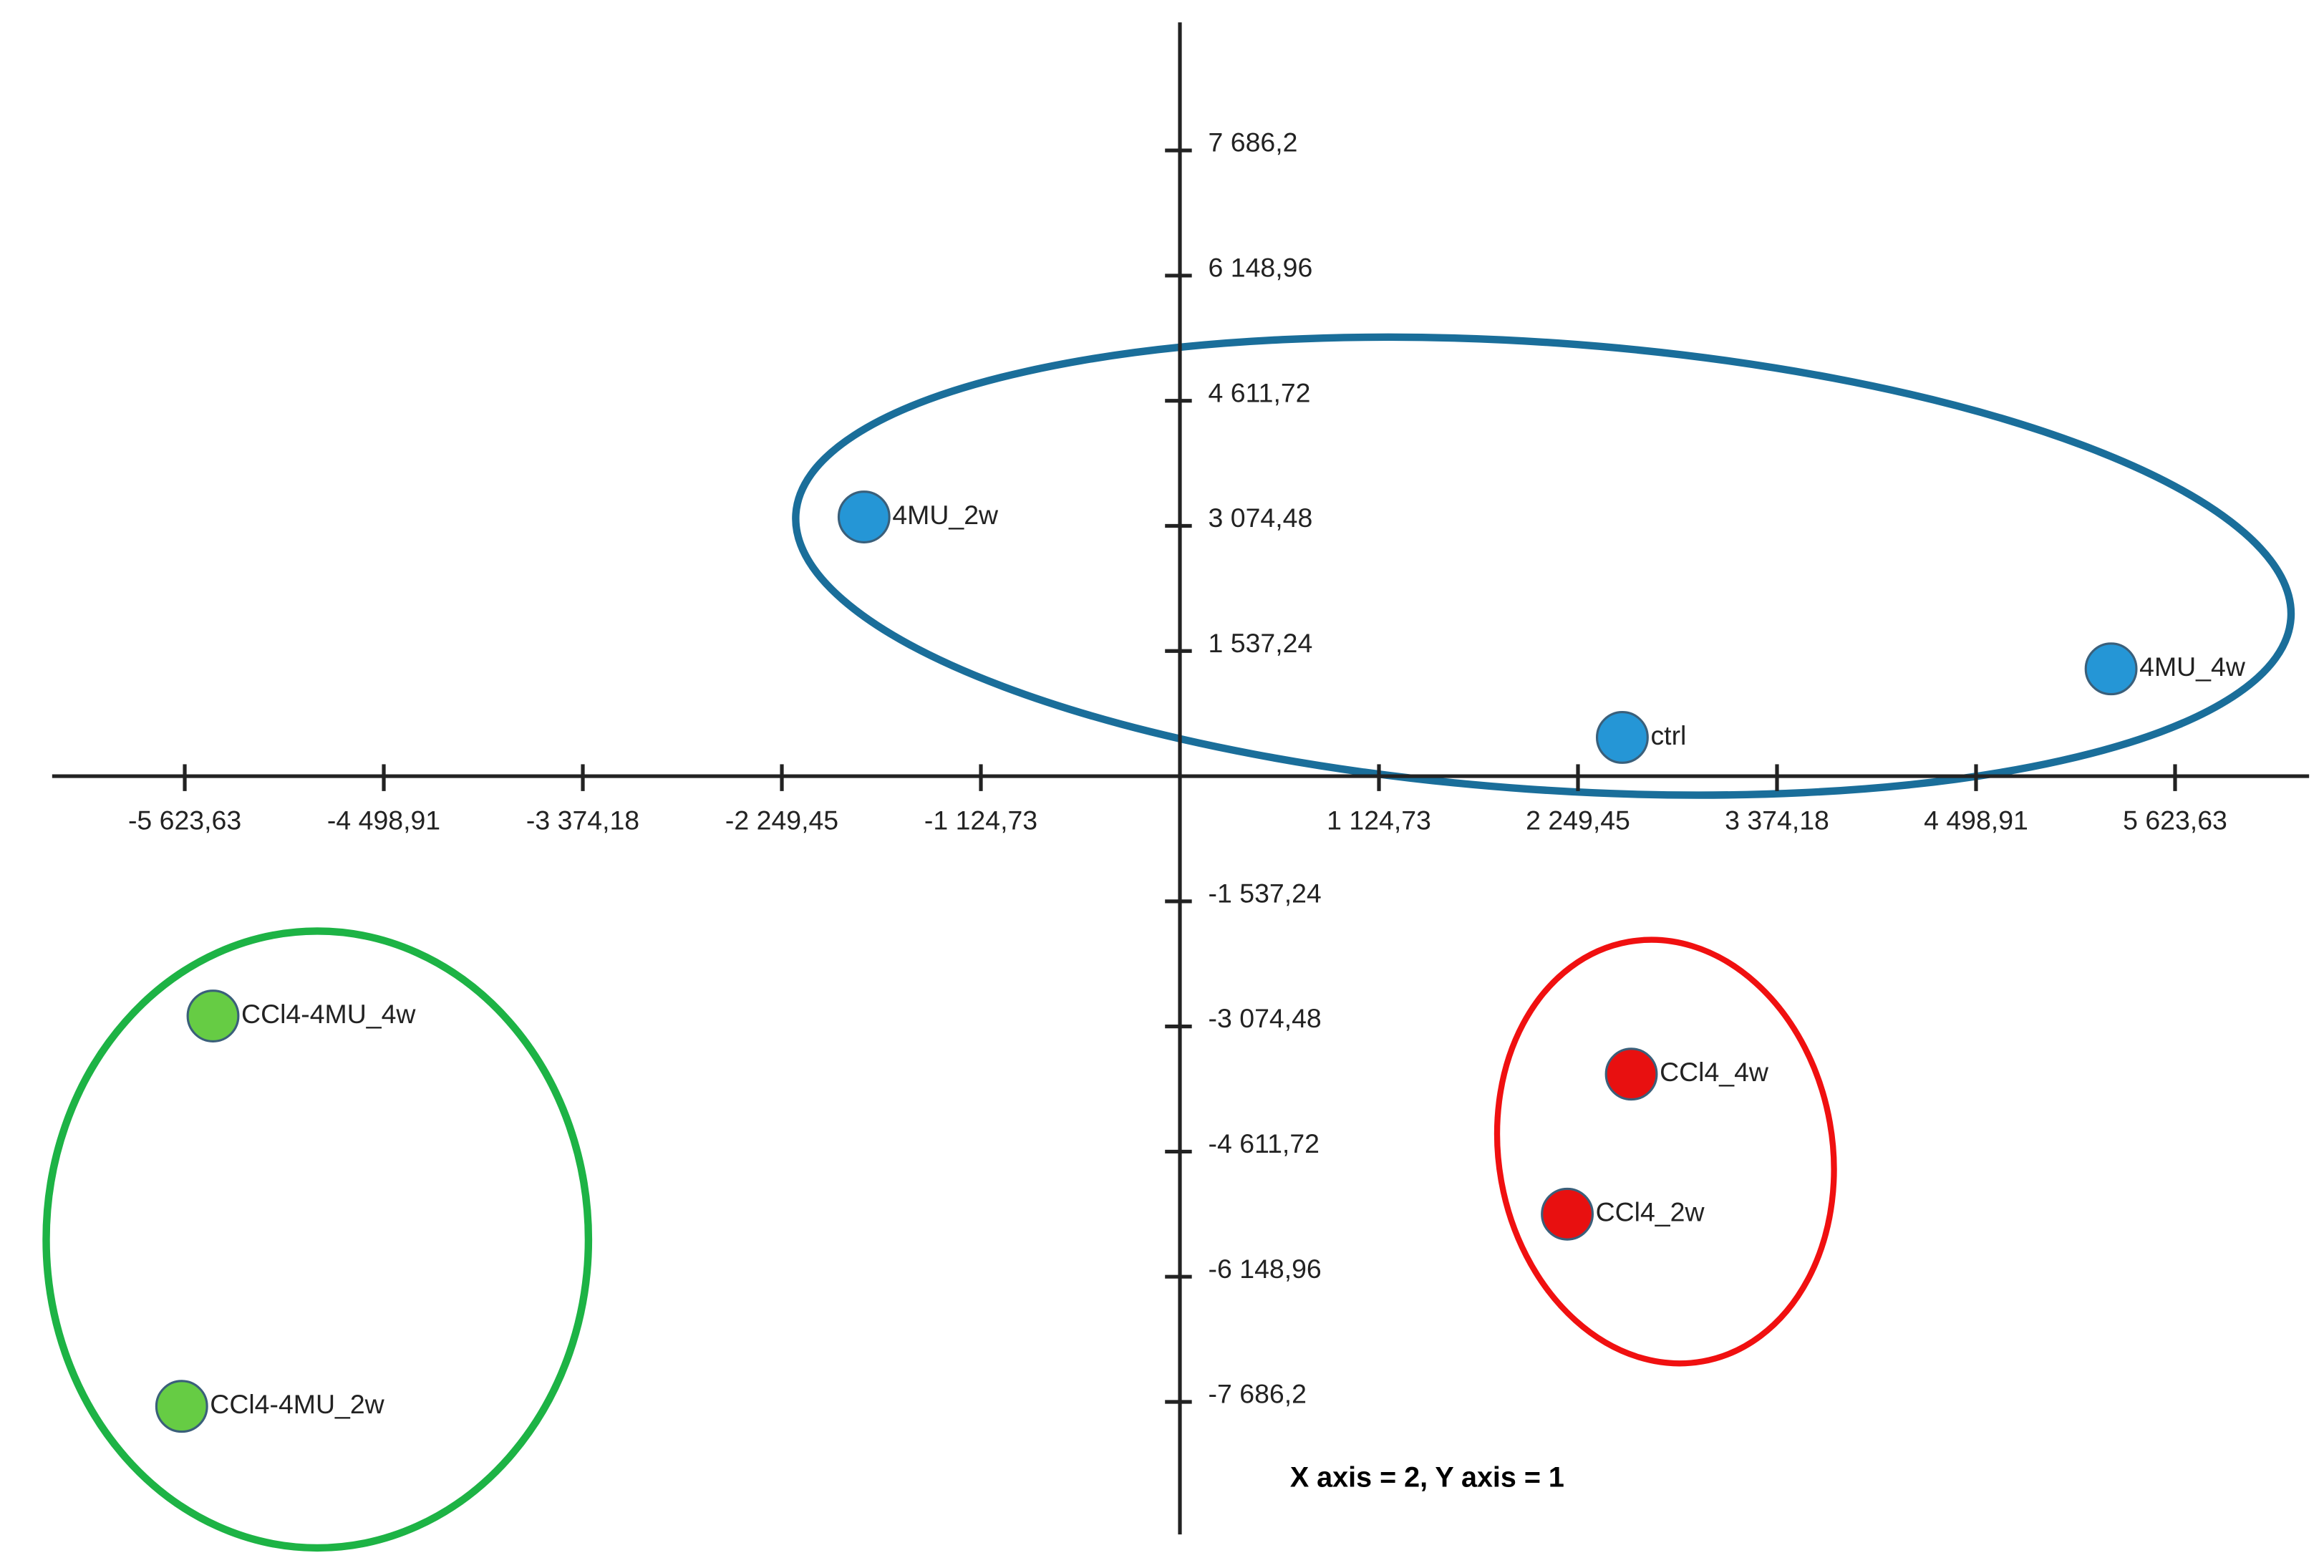  Describe the element at coordinates (1258, 1394) in the screenshot. I see `y-tick-label: -7 686,2` at that location.